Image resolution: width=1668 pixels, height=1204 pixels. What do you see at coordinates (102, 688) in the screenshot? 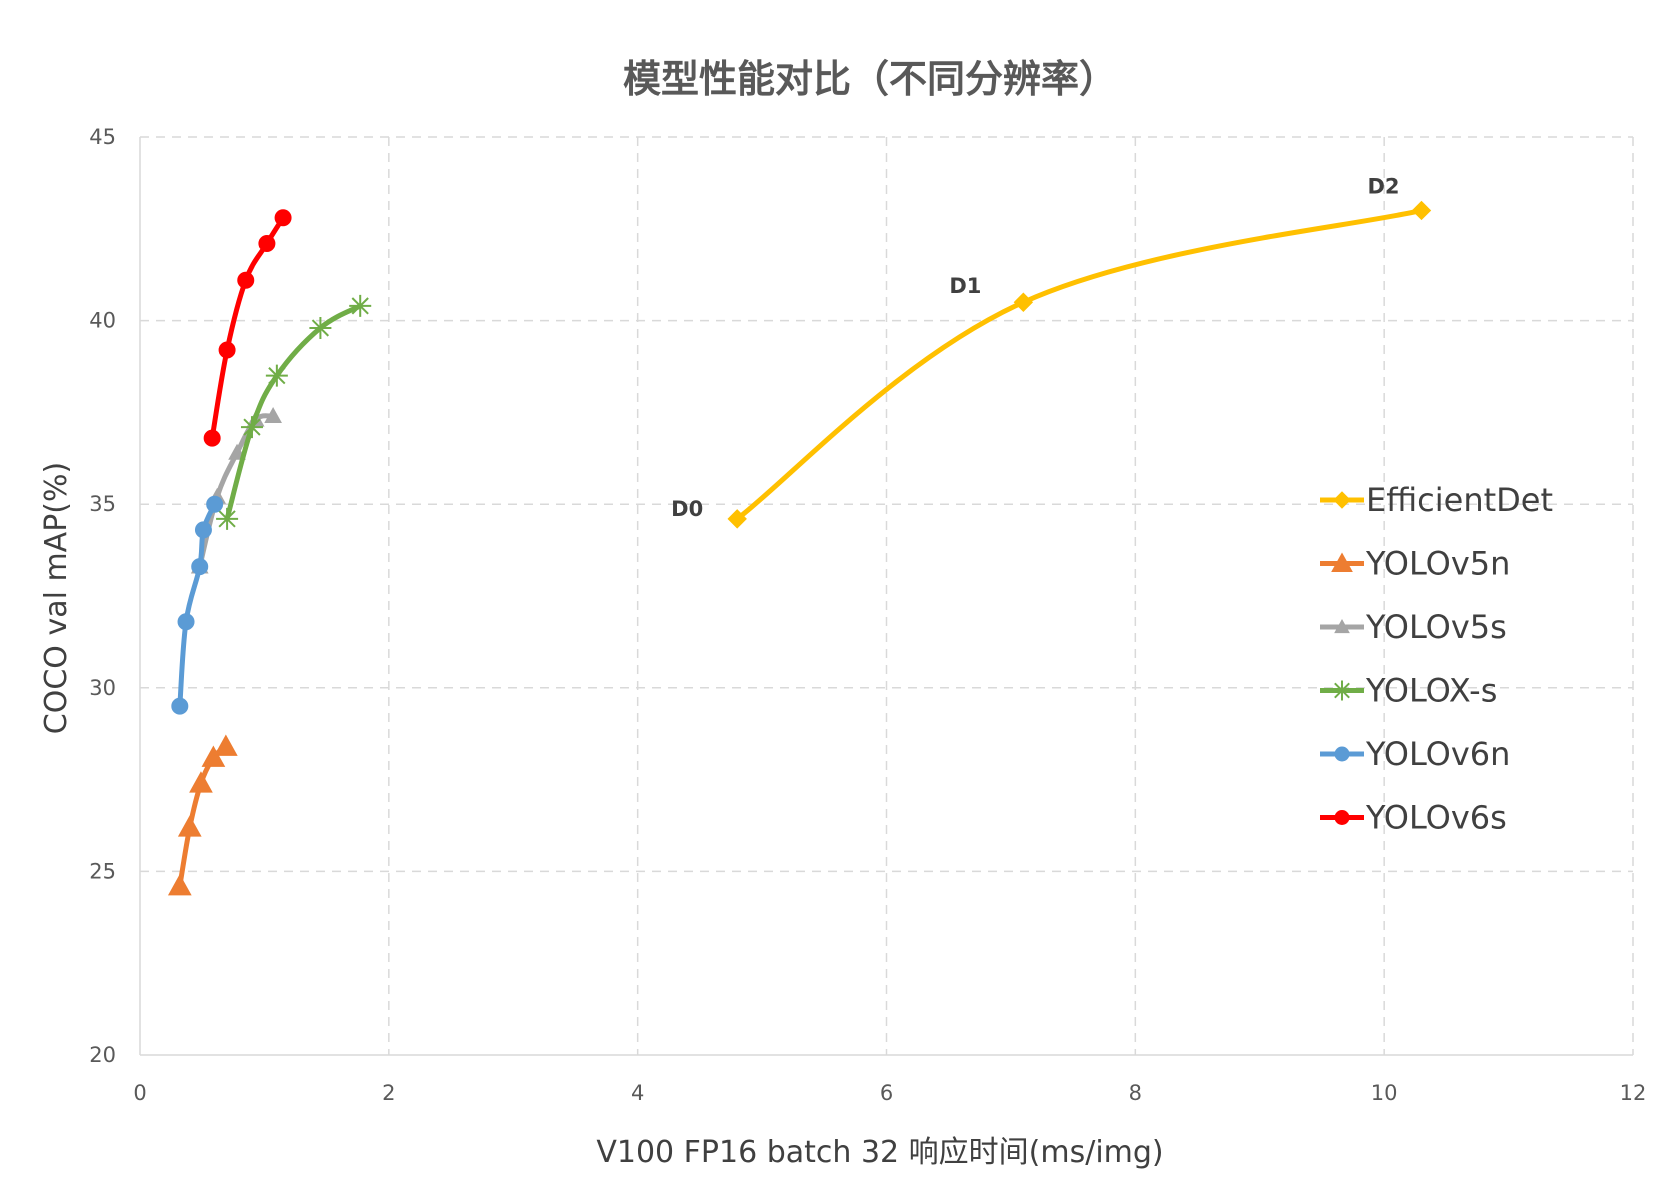
I see `y-tick-label: 30` at bounding box center [102, 688].